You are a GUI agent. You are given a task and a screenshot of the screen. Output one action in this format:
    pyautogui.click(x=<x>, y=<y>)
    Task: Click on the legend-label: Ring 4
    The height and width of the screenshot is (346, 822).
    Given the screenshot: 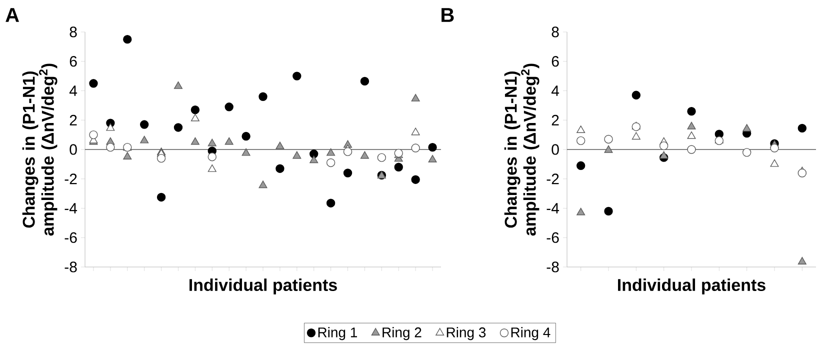 What is the action you would take?
    pyautogui.click(x=530, y=333)
    